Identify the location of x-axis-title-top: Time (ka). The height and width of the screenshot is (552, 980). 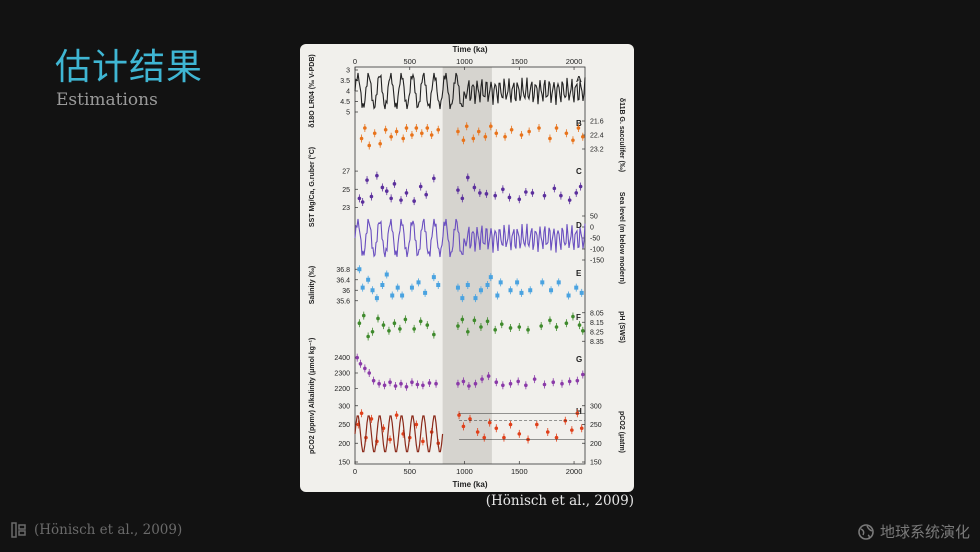
(470, 49).